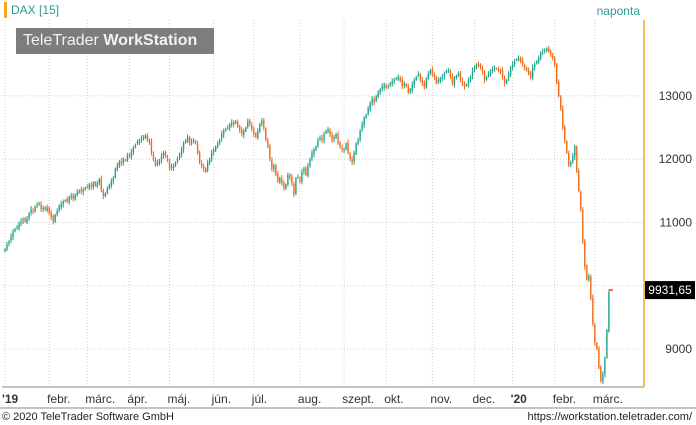 The width and height of the screenshot is (696, 425). I want to click on period-label: naponta, so click(618, 11).